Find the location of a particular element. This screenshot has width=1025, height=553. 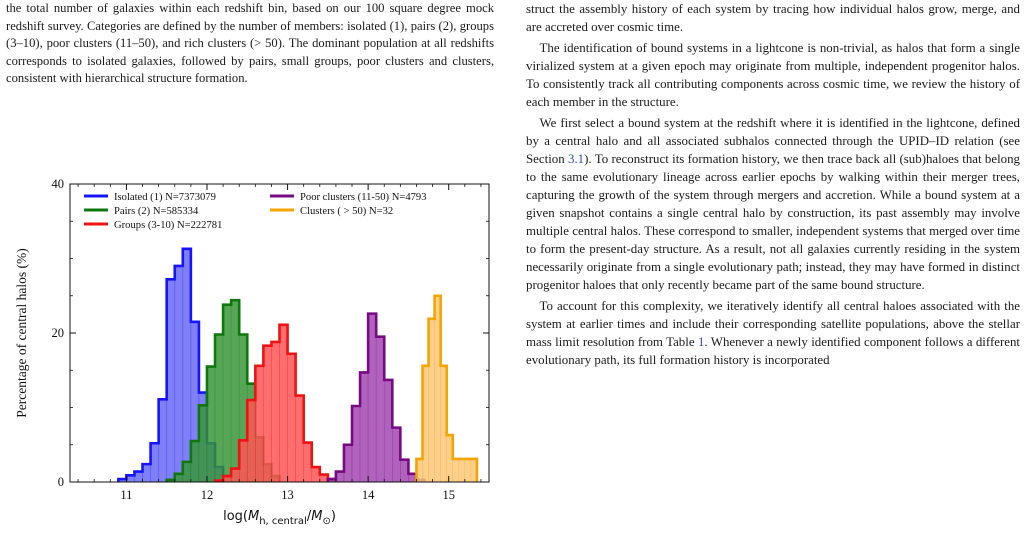

legend-label: Pairs (2) N=585334 is located at coordinates (156, 211).